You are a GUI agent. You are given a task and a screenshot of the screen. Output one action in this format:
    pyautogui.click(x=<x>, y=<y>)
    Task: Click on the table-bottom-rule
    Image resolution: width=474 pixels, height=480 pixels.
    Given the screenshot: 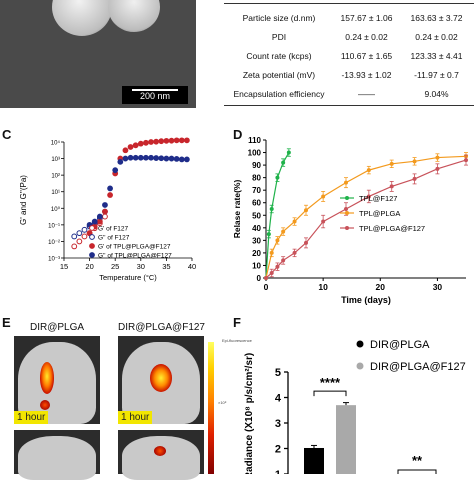 What is the action you would take?
    pyautogui.click(x=349, y=105)
    